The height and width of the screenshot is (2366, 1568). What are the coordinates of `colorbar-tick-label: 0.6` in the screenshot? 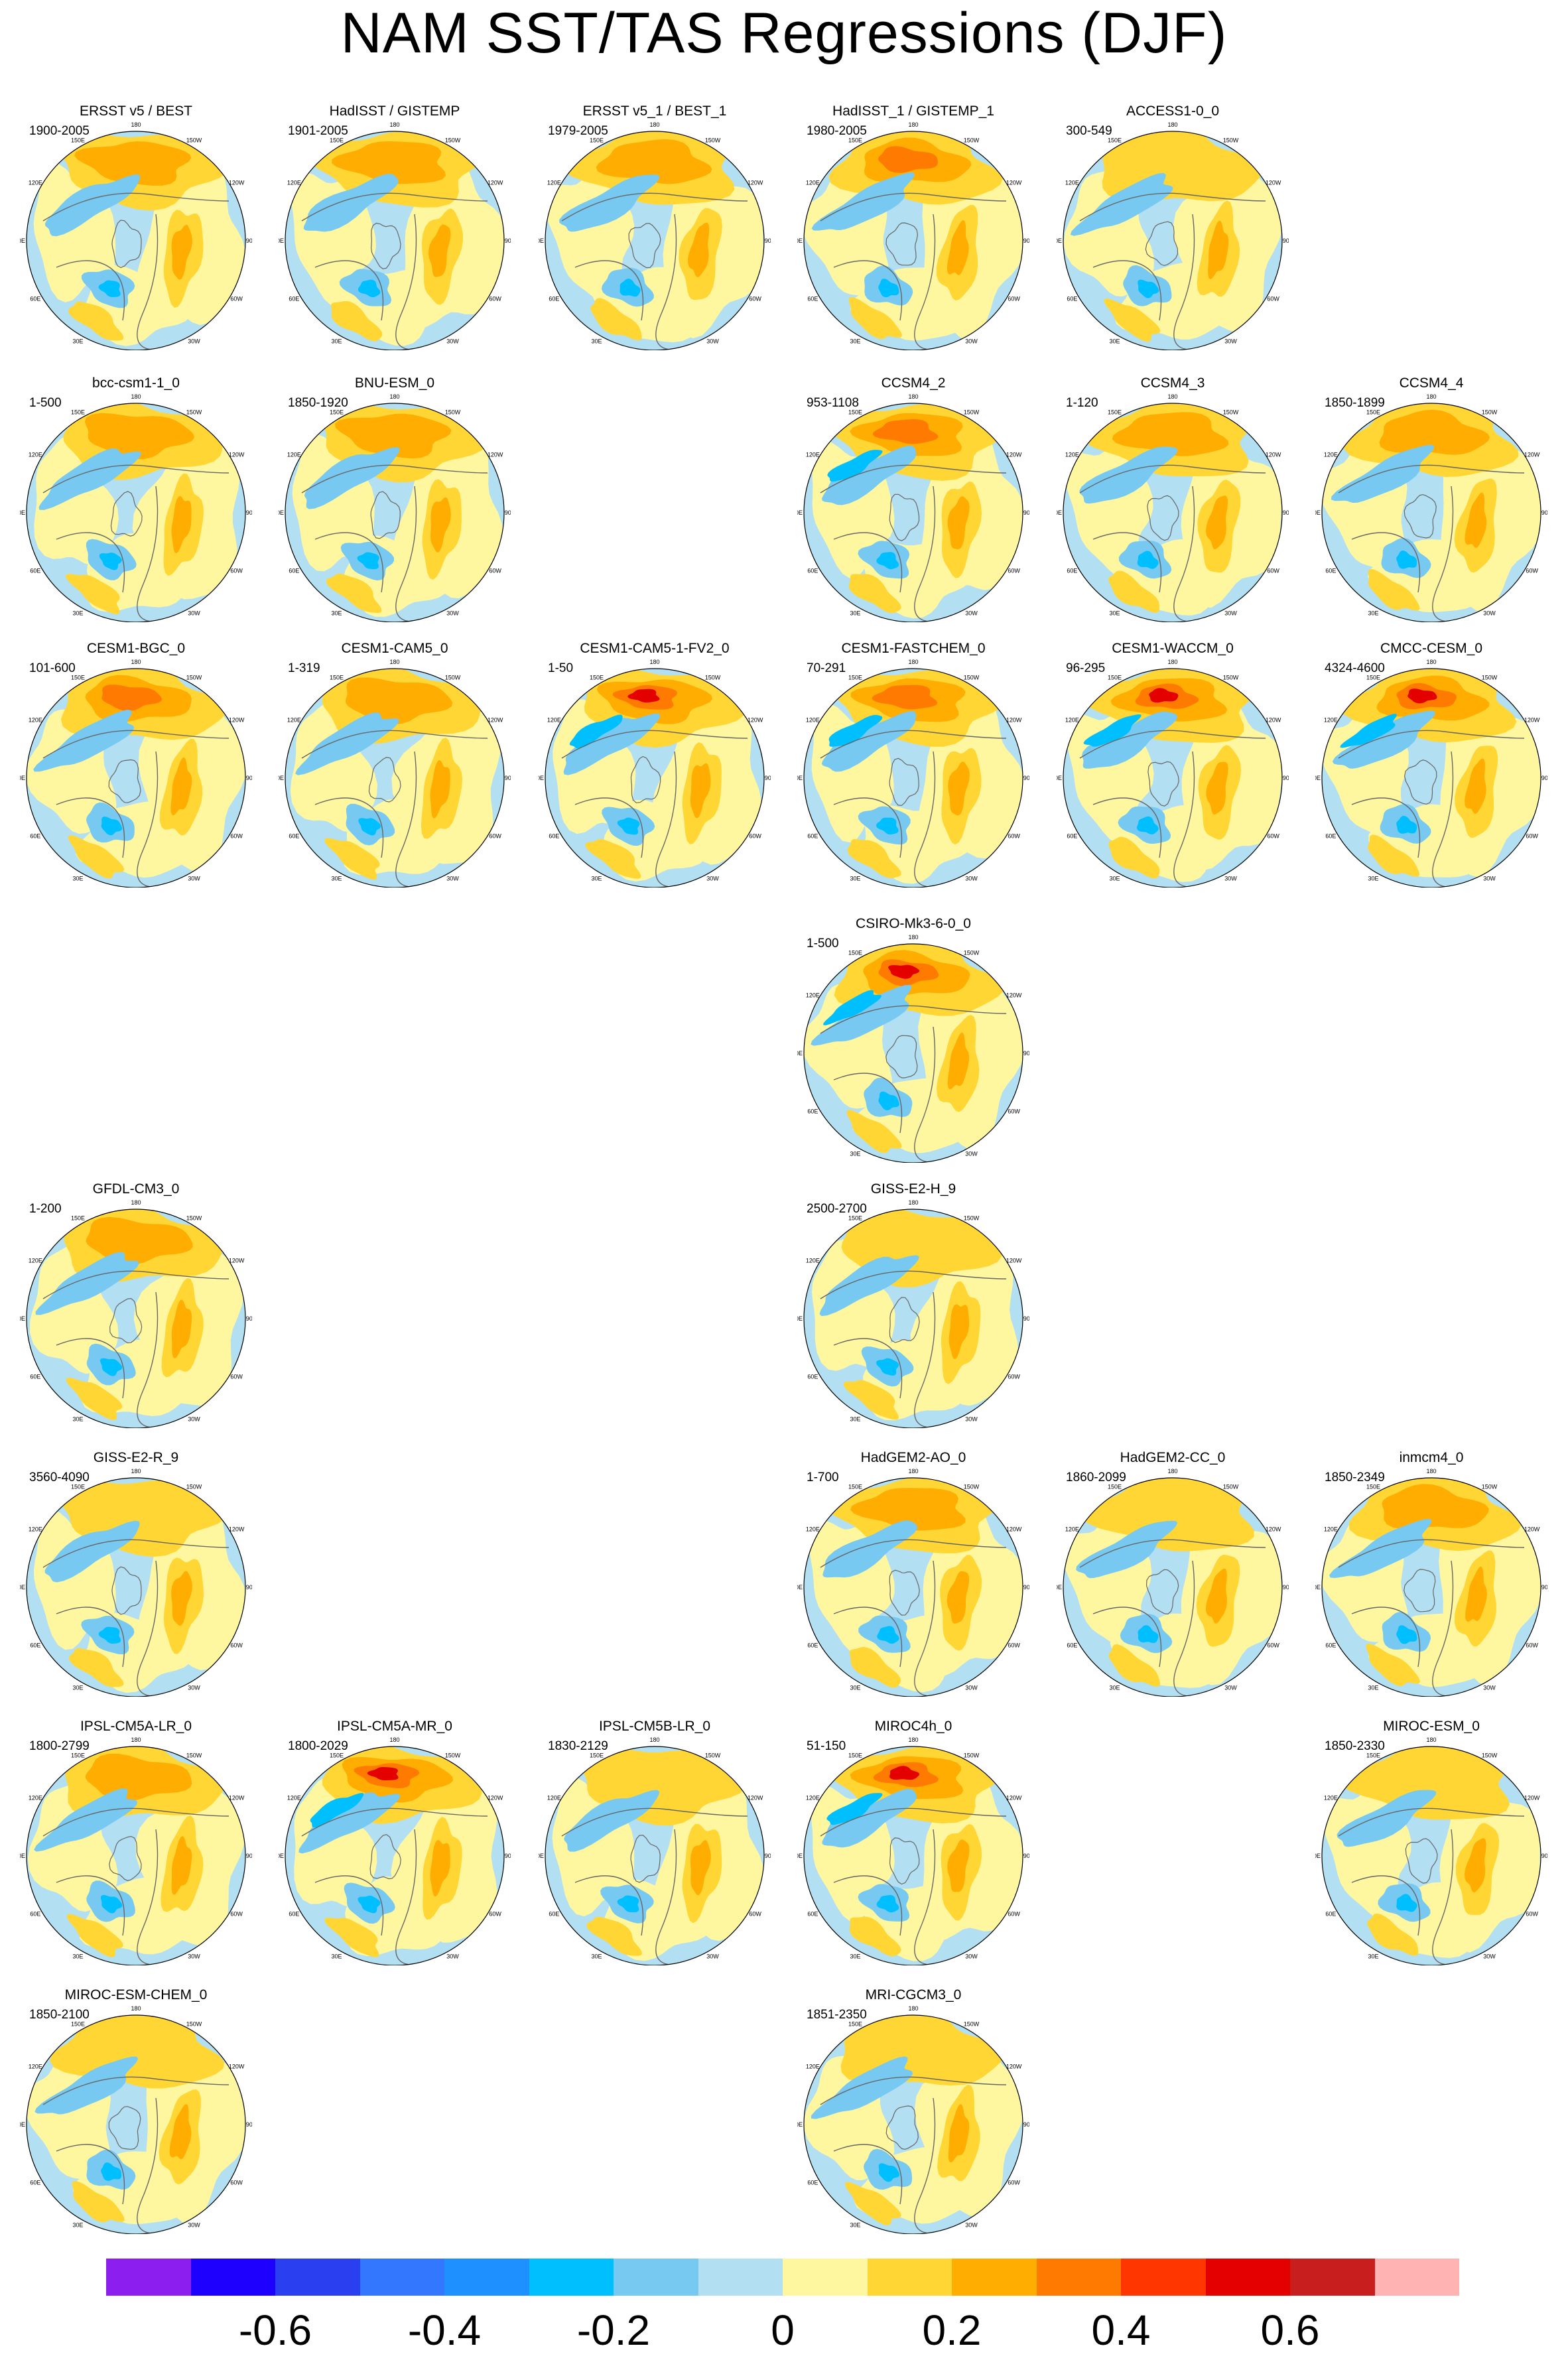 It's located at (1290, 2330).